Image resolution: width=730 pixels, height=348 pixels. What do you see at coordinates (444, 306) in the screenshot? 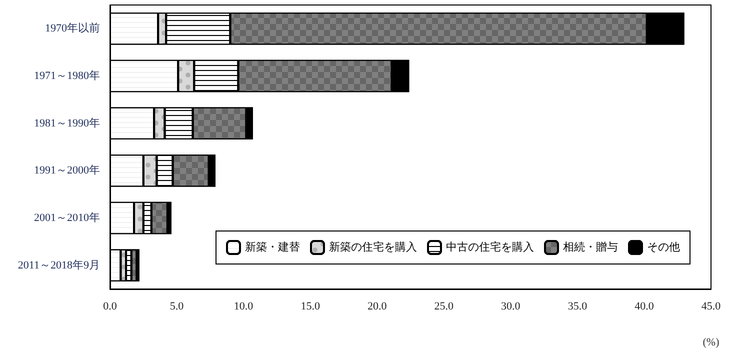
I see `x-tick-label: 25.0` at bounding box center [444, 306].